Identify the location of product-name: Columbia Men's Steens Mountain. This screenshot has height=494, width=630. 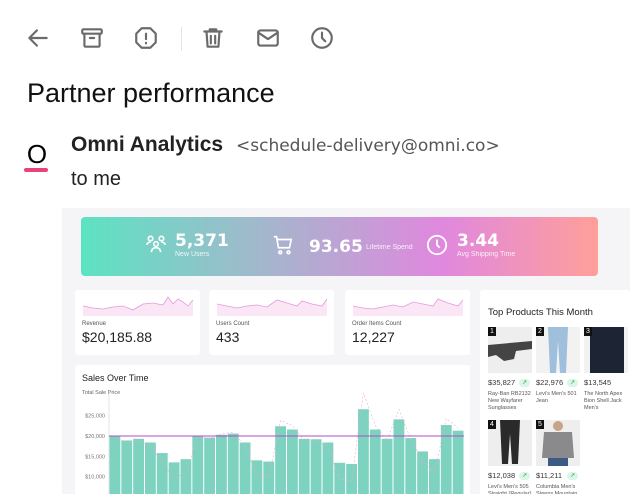
(557, 489).